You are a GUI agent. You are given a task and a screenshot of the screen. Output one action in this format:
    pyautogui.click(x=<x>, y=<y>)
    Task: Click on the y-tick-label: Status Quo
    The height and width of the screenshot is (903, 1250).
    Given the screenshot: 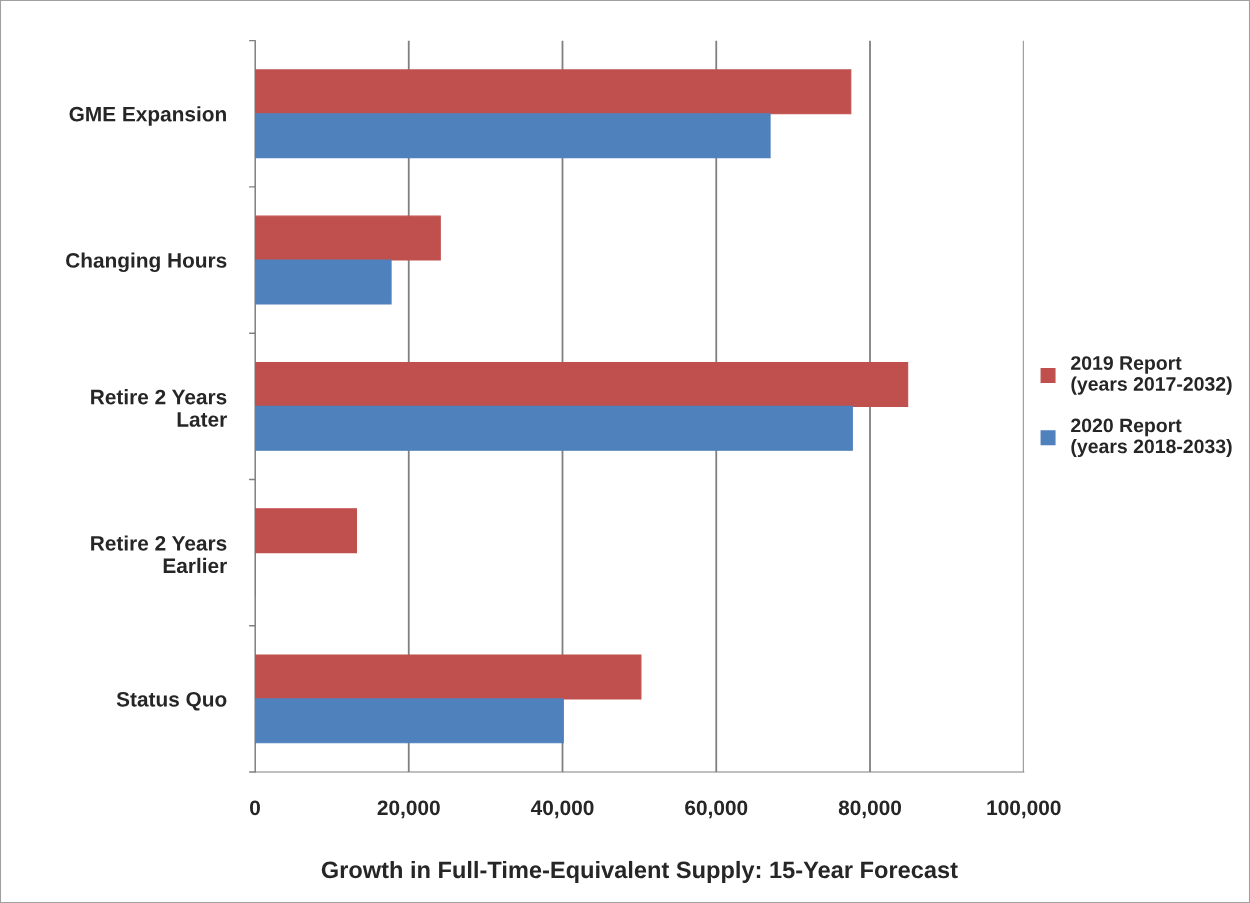 What is the action you would take?
    pyautogui.click(x=171, y=701)
    